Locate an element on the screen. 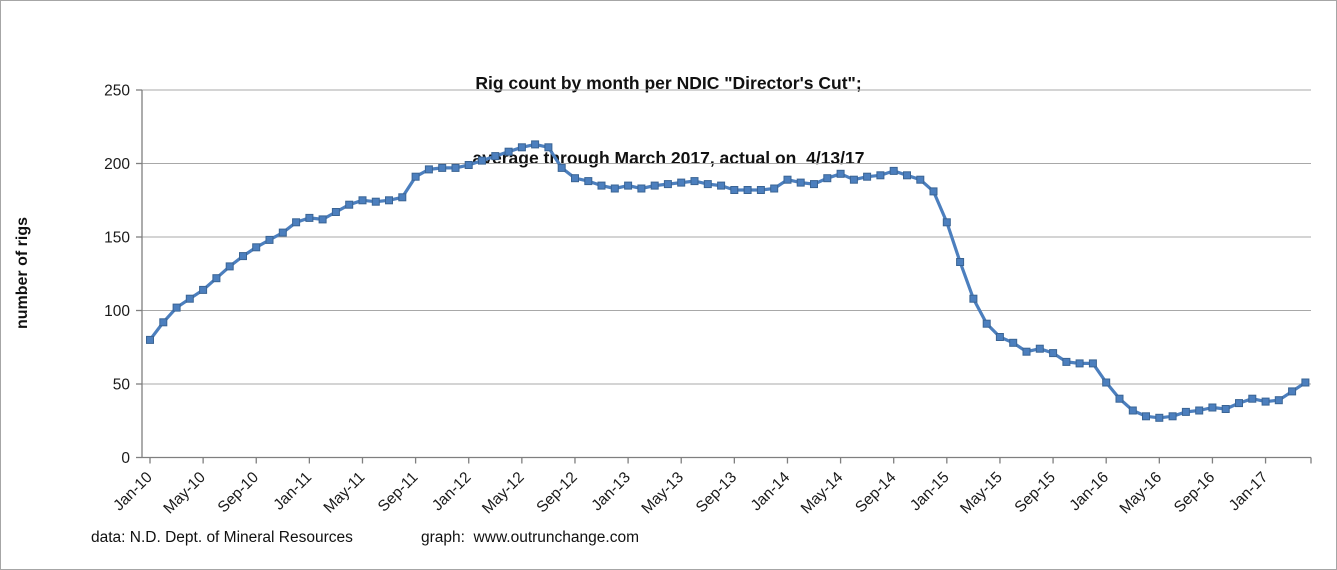 The height and width of the screenshot is (570, 1337). x-tick-label: Sep-16 is located at coordinates (1194, 492).